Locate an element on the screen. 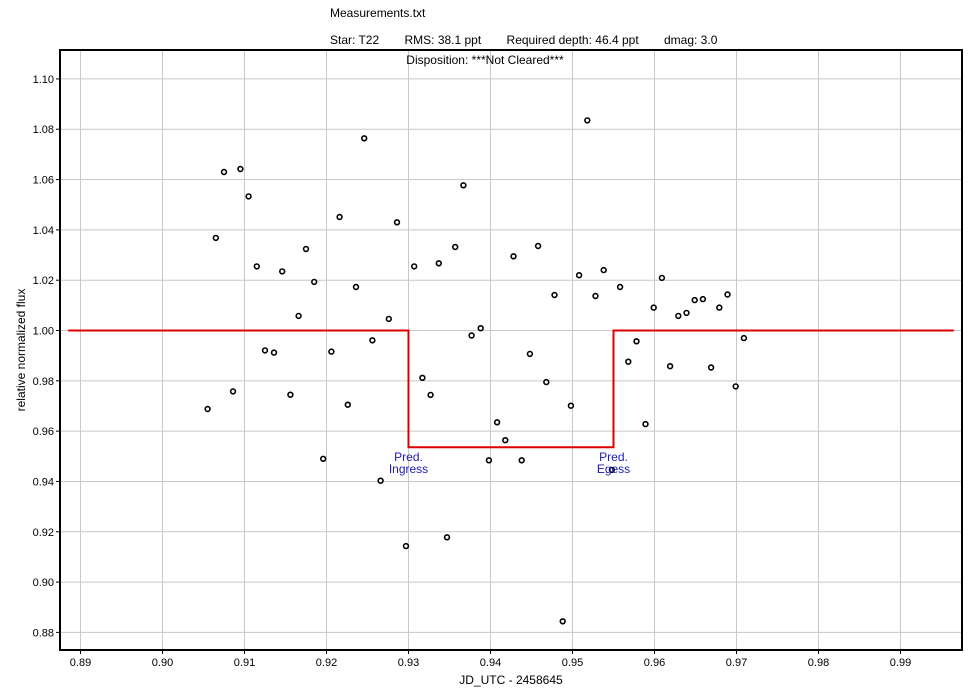 The image size is (978, 690). x-tick-label: 0.99 is located at coordinates (900, 663).